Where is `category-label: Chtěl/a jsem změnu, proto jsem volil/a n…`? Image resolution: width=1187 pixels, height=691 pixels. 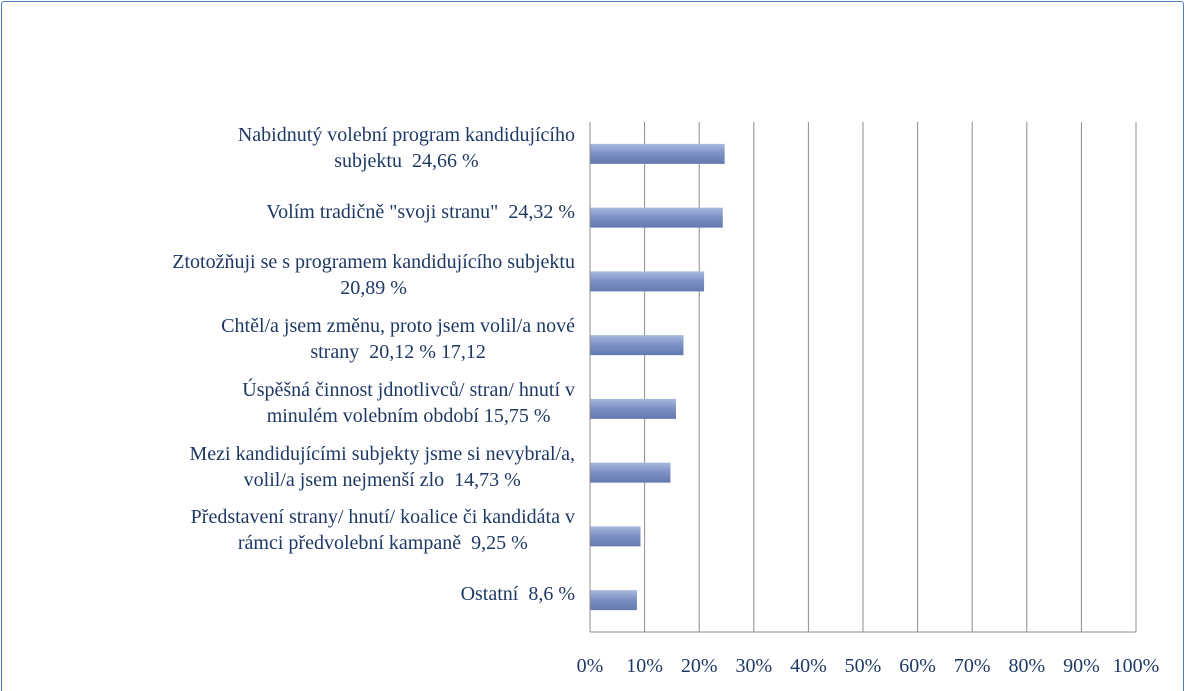
category-label: Chtěl/a jsem změnu, proto jsem volil/a n… is located at coordinates (398, 339).